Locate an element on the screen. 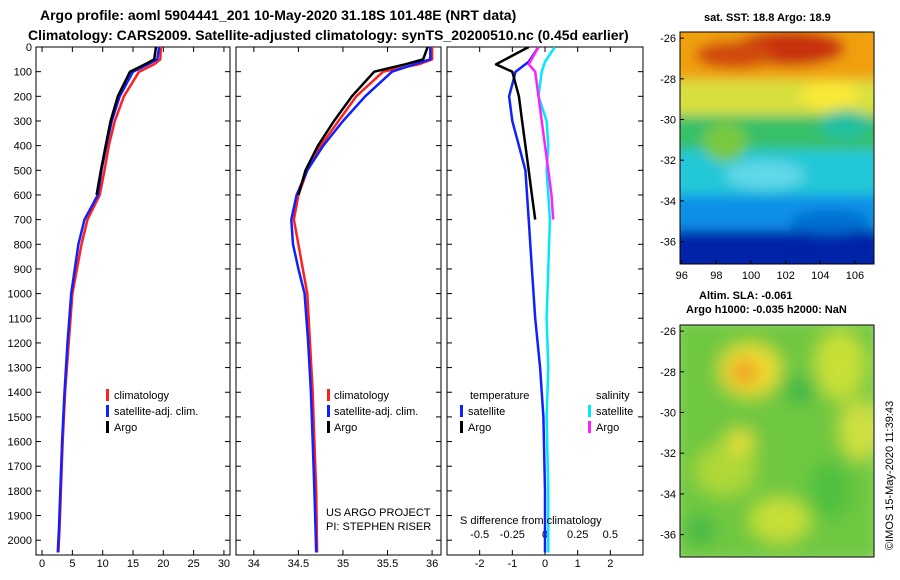 Image resolution: width=900 pixels, height=580 pixels. sla-map-frame is located at coordinates (777, 441).